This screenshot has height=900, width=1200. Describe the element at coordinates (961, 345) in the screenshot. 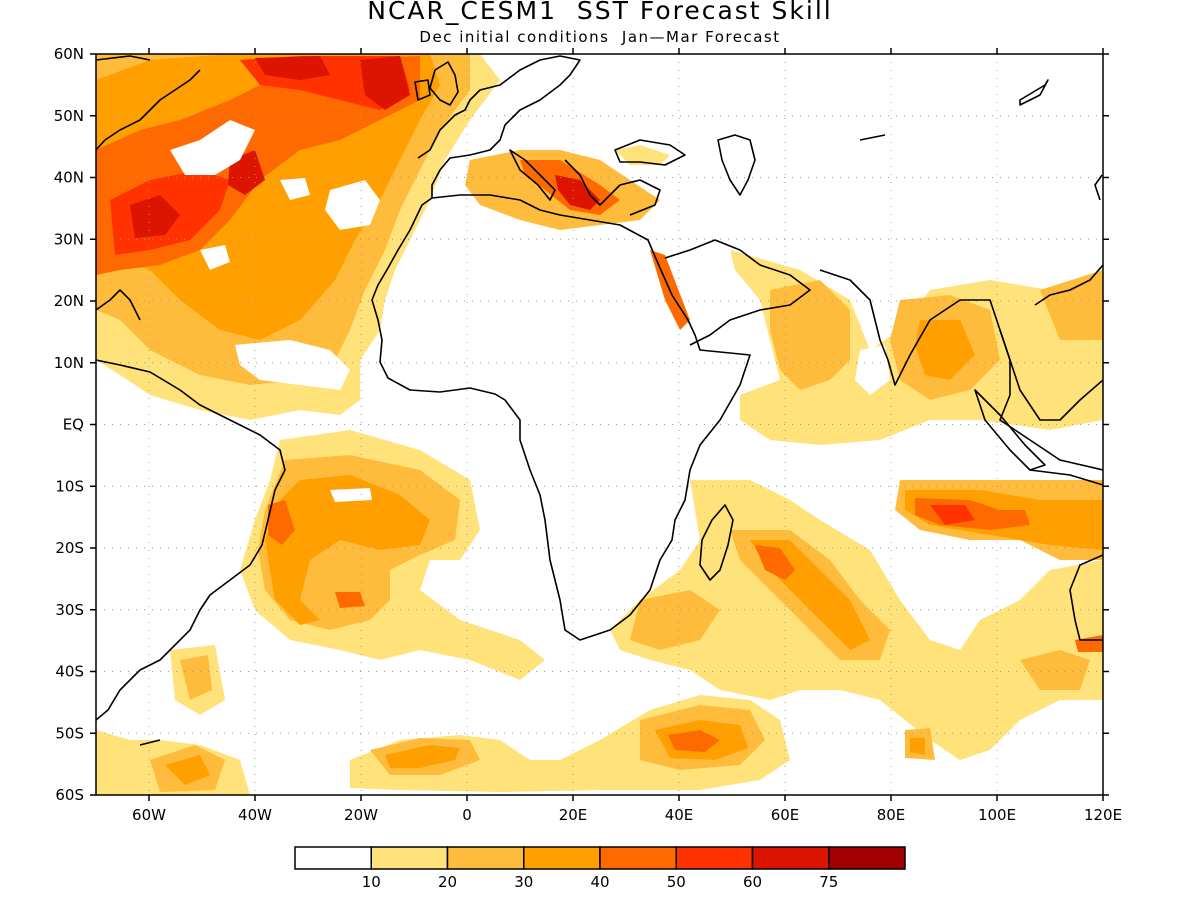

I see `coastline-india` at that location.